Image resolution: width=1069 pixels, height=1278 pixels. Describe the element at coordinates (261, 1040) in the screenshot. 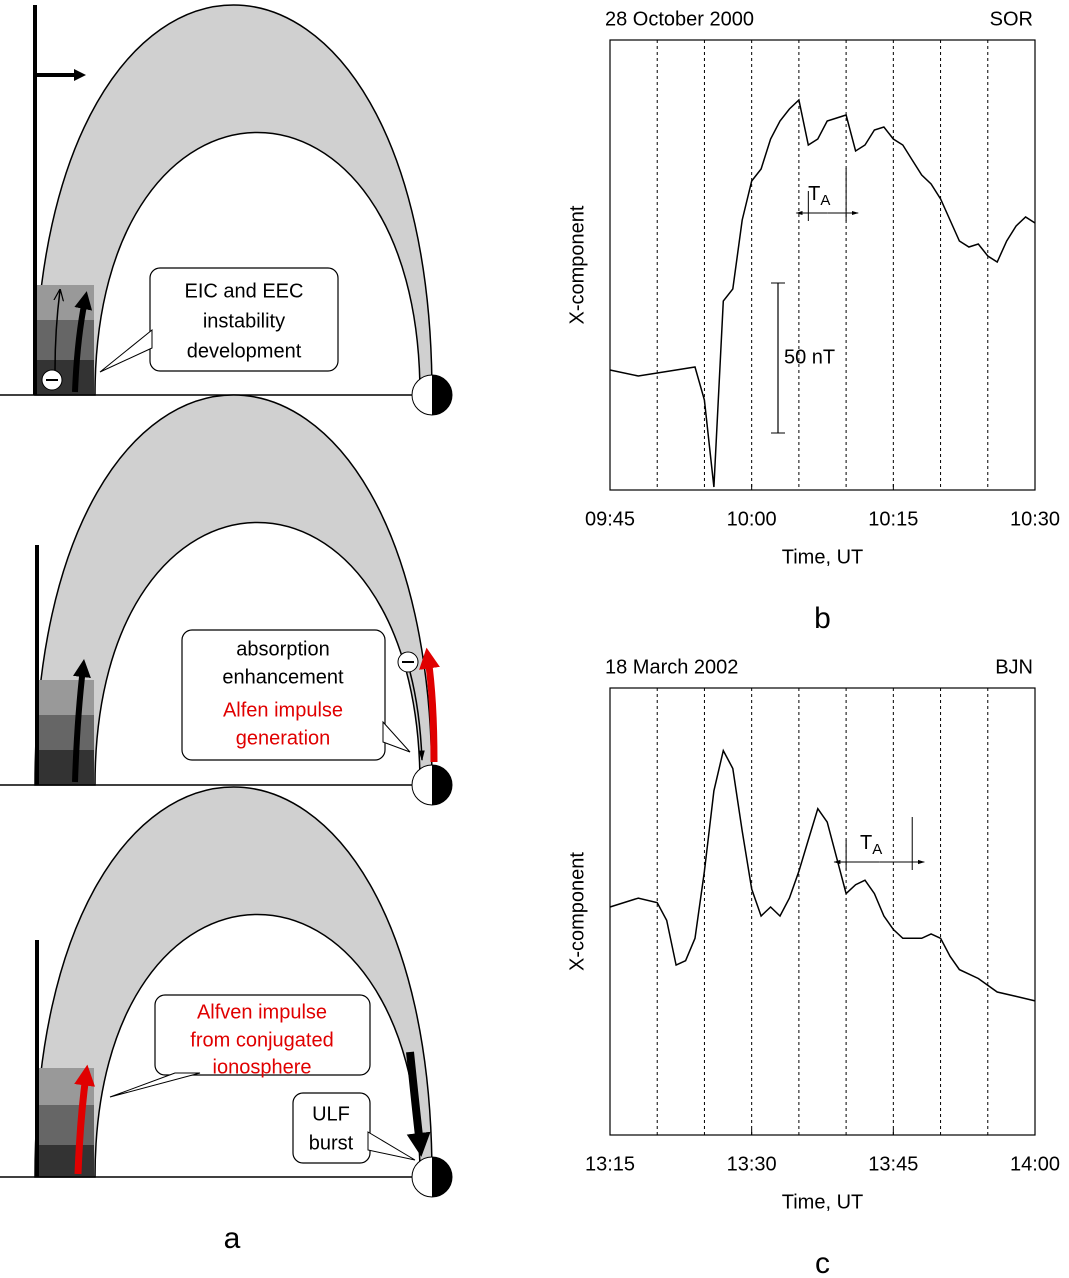

I see `callout-text: from conjugated` at that location.